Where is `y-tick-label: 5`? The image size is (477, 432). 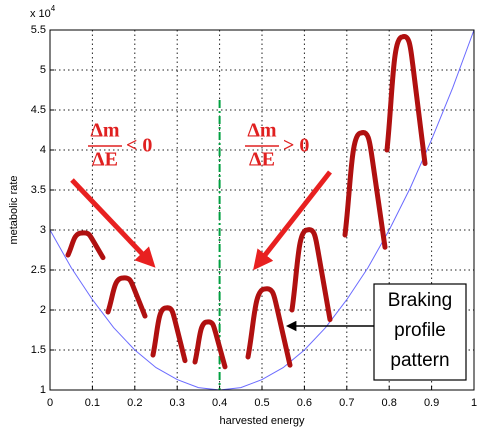 y-tick-label: 5 is located at coordinates (43, 70).